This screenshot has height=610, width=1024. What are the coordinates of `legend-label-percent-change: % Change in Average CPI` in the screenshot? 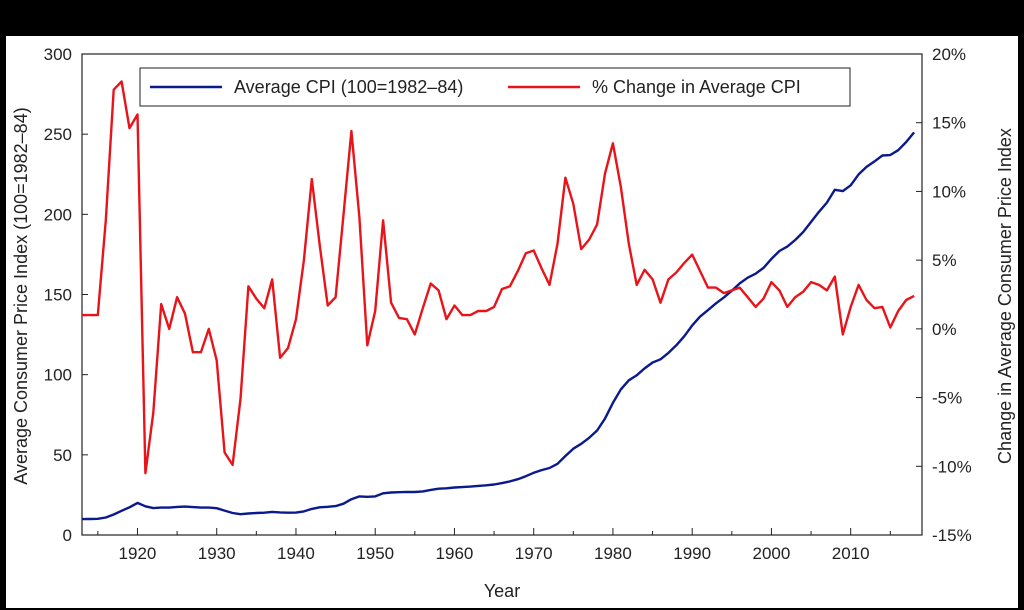 It's located at (696, 87).